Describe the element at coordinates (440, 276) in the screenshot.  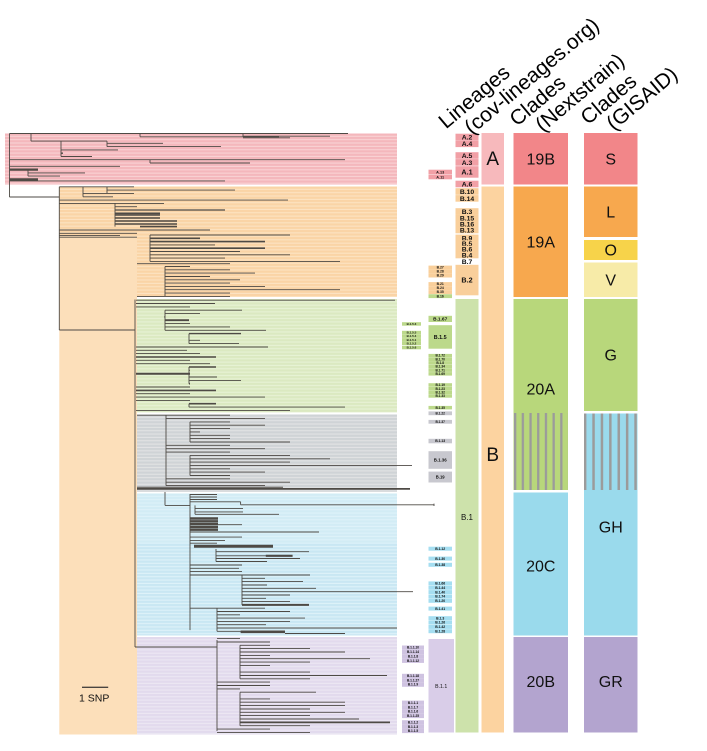
I see `svg-text: B.29` at that location.